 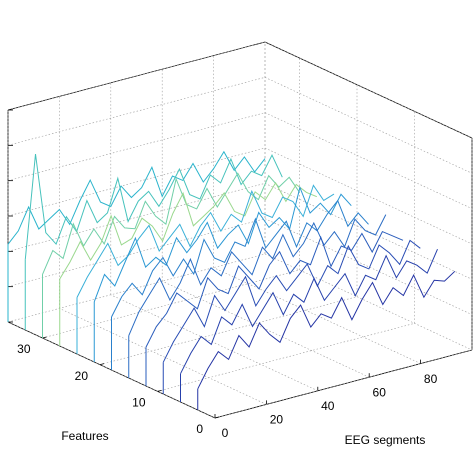 What do you see at coordinates (84, 436) in the screenshot?
I see `y-axis-label: Features` at bounding box center [84, 436].